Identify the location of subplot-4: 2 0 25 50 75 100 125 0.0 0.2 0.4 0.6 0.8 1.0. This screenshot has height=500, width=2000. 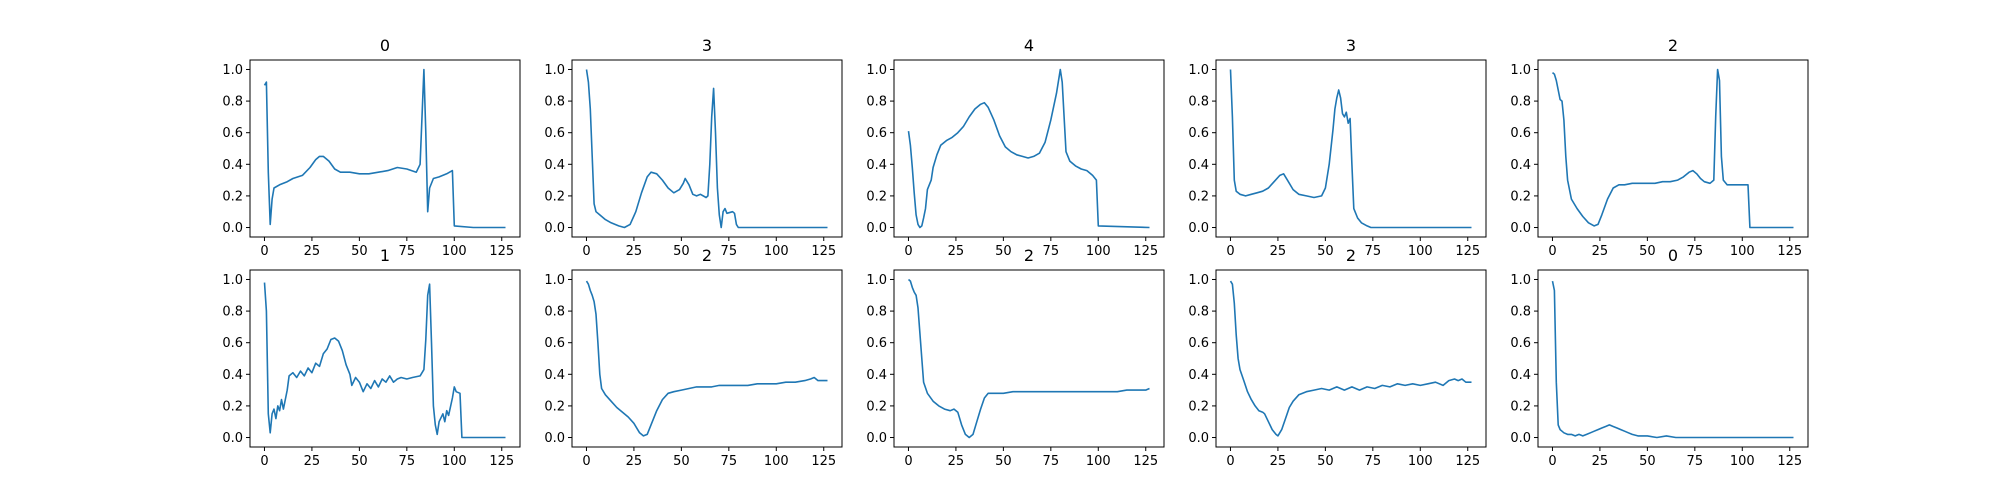
(1659, 147).